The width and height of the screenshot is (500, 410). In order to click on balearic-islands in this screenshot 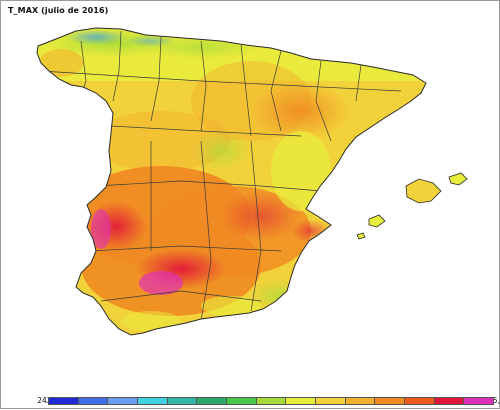, I will do `click(412, 206)`.